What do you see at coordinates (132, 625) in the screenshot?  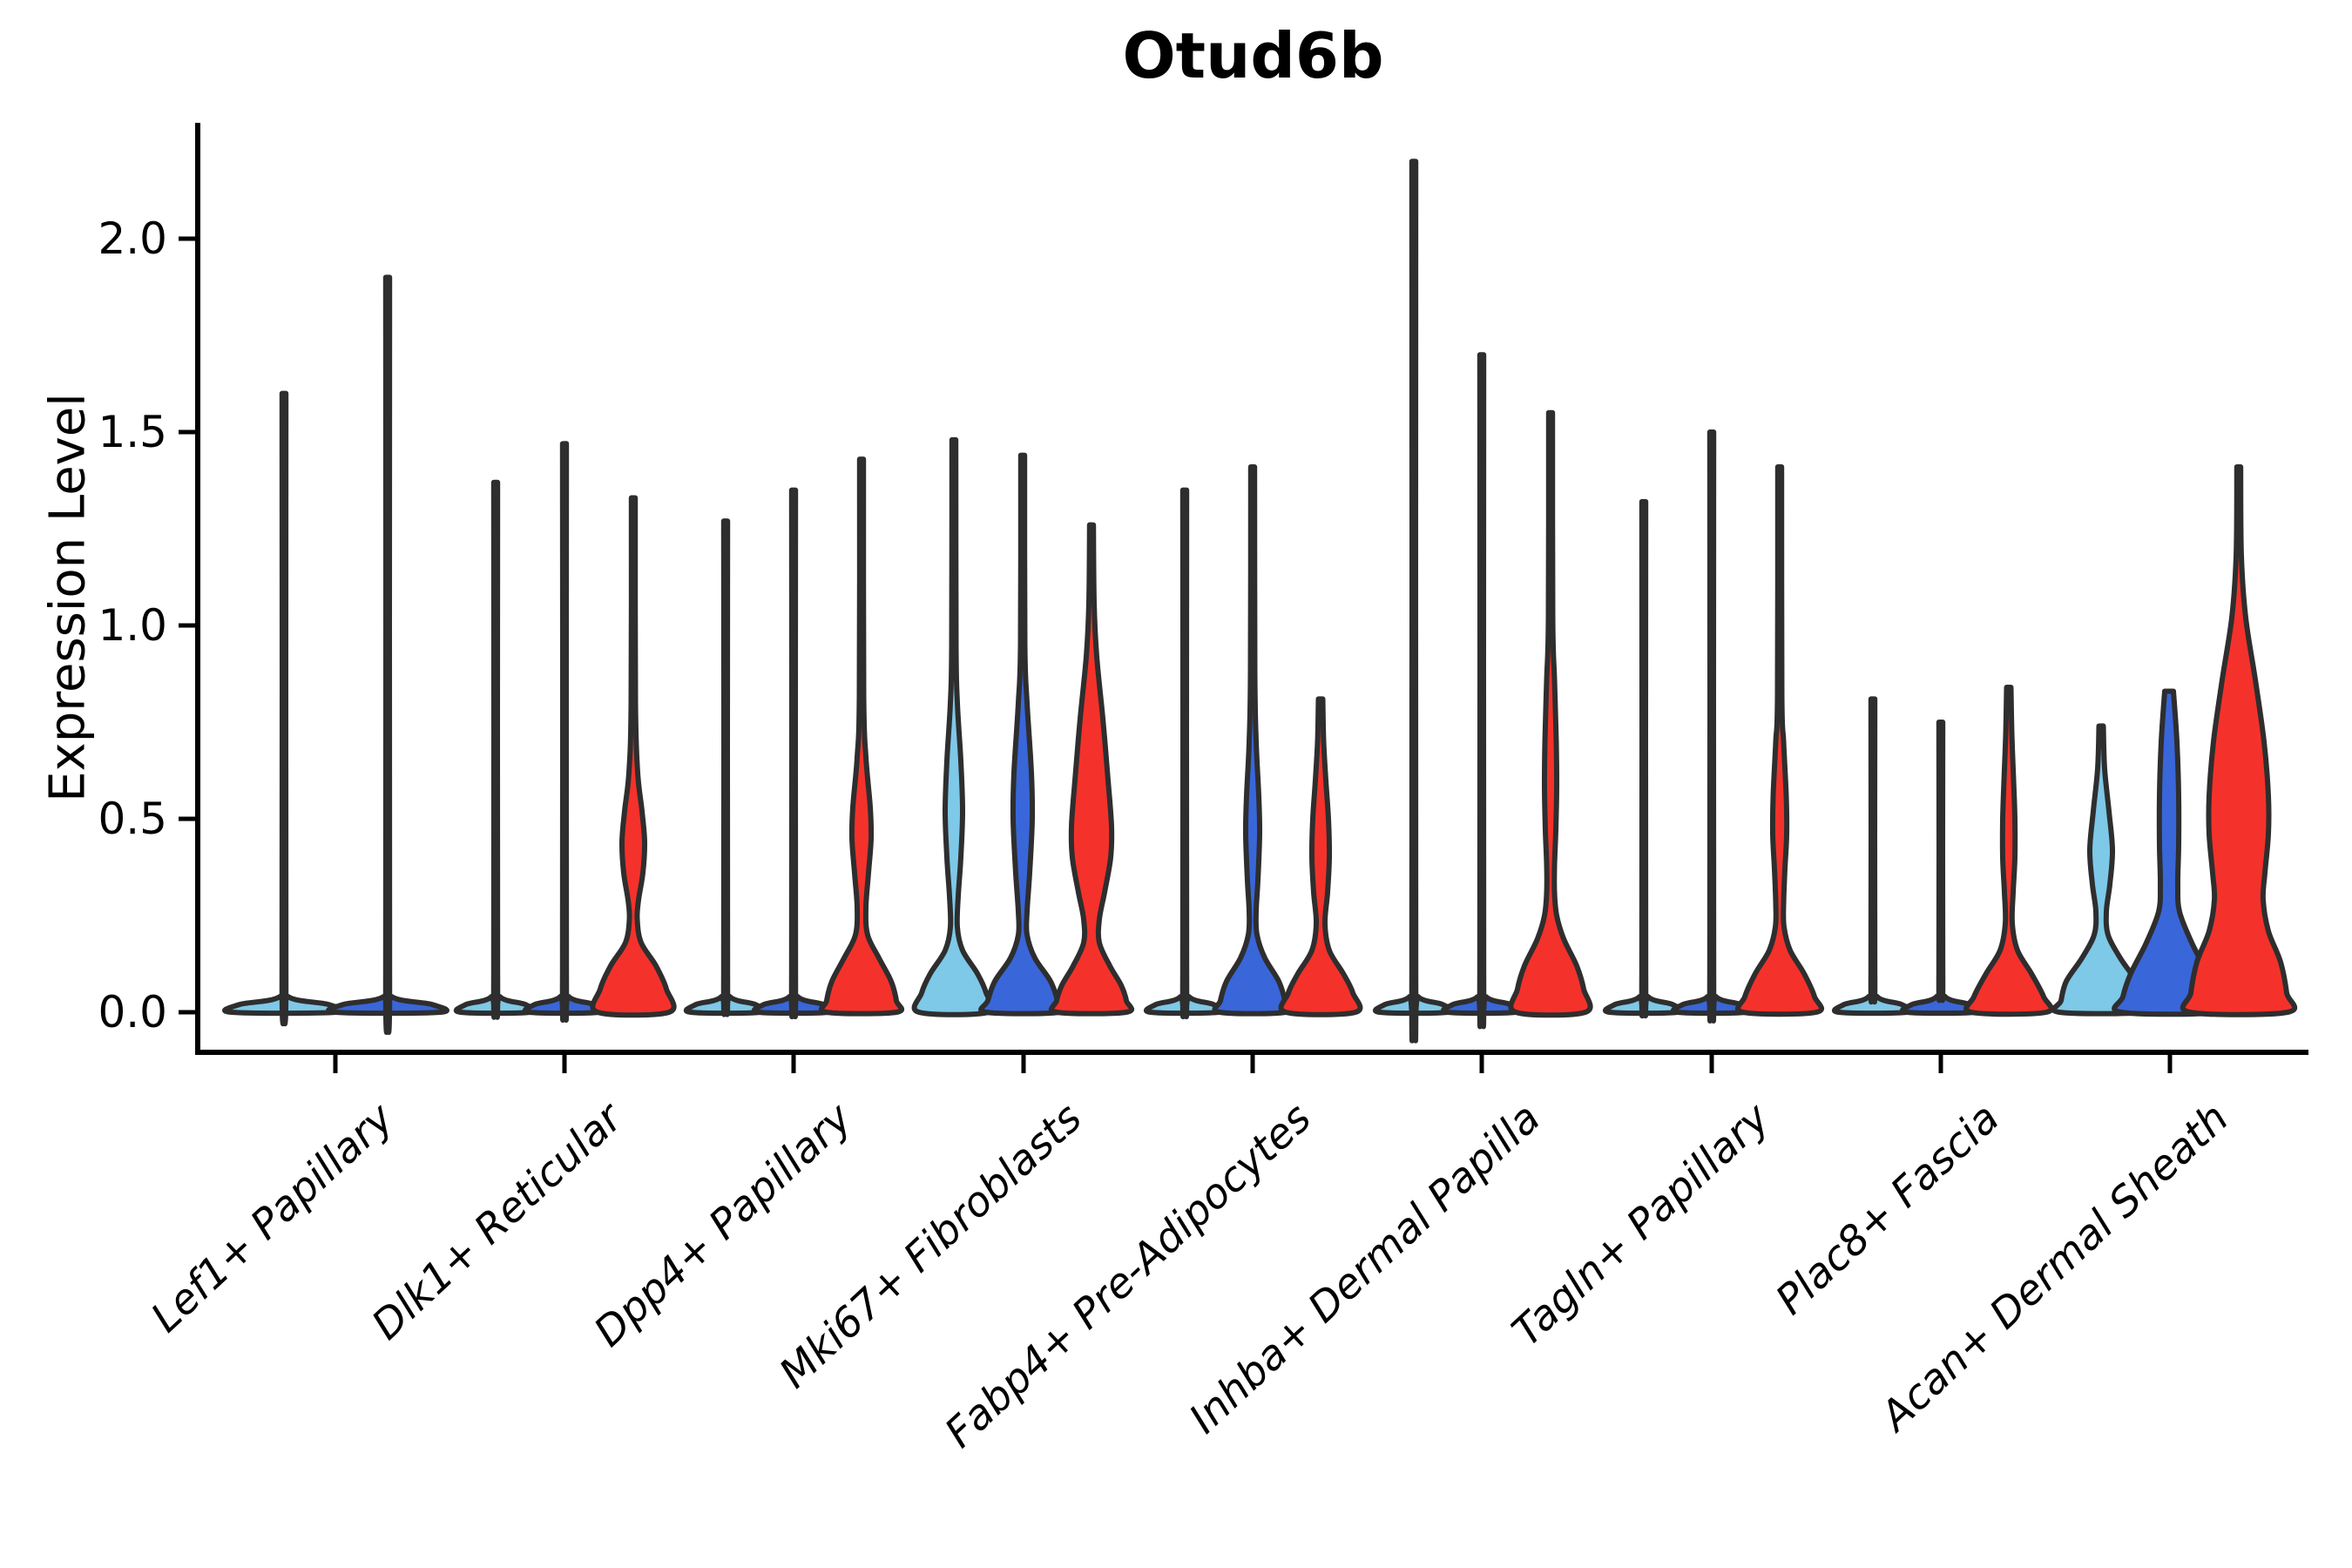 I see `y-tick-label-1.0: 1.0` at bounding box center [132, 625].